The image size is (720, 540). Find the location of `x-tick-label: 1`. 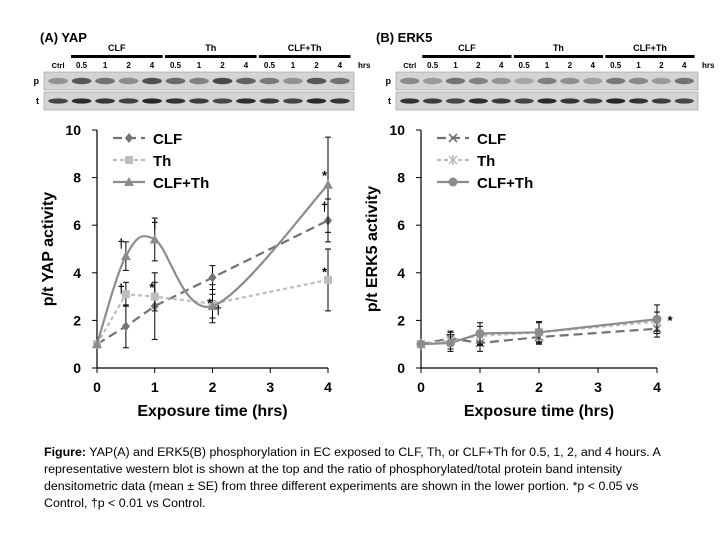

x-tick-label: 1 is located at coordinates (155, 387).